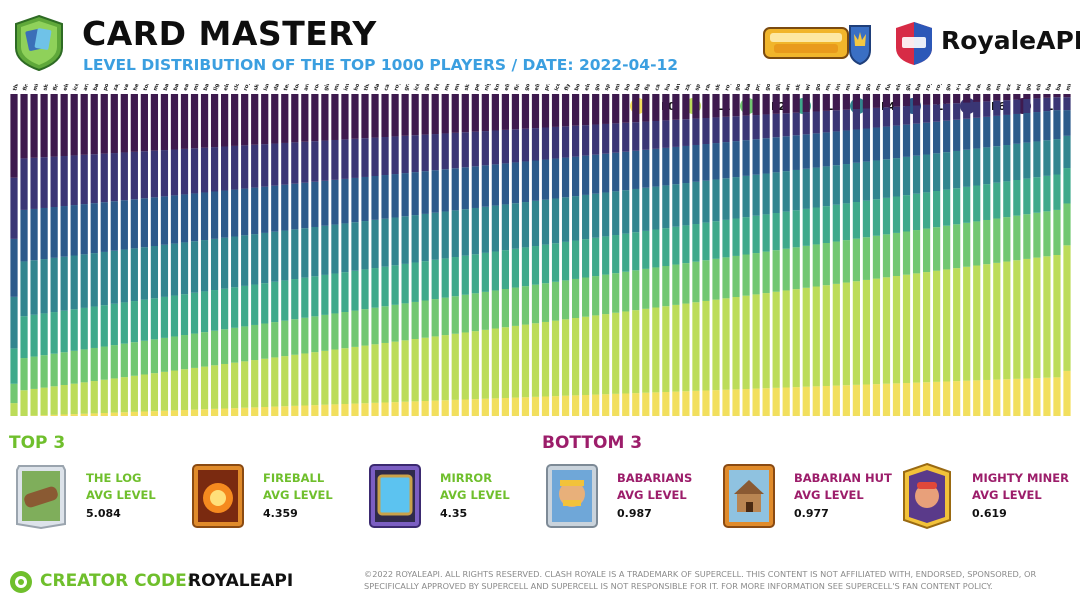 This screenshot has height=606, width=1080. Describe the element at coordinates (164, 220) in the screenshot. I see `bar-segment-baby-dragon-L5` at that location.